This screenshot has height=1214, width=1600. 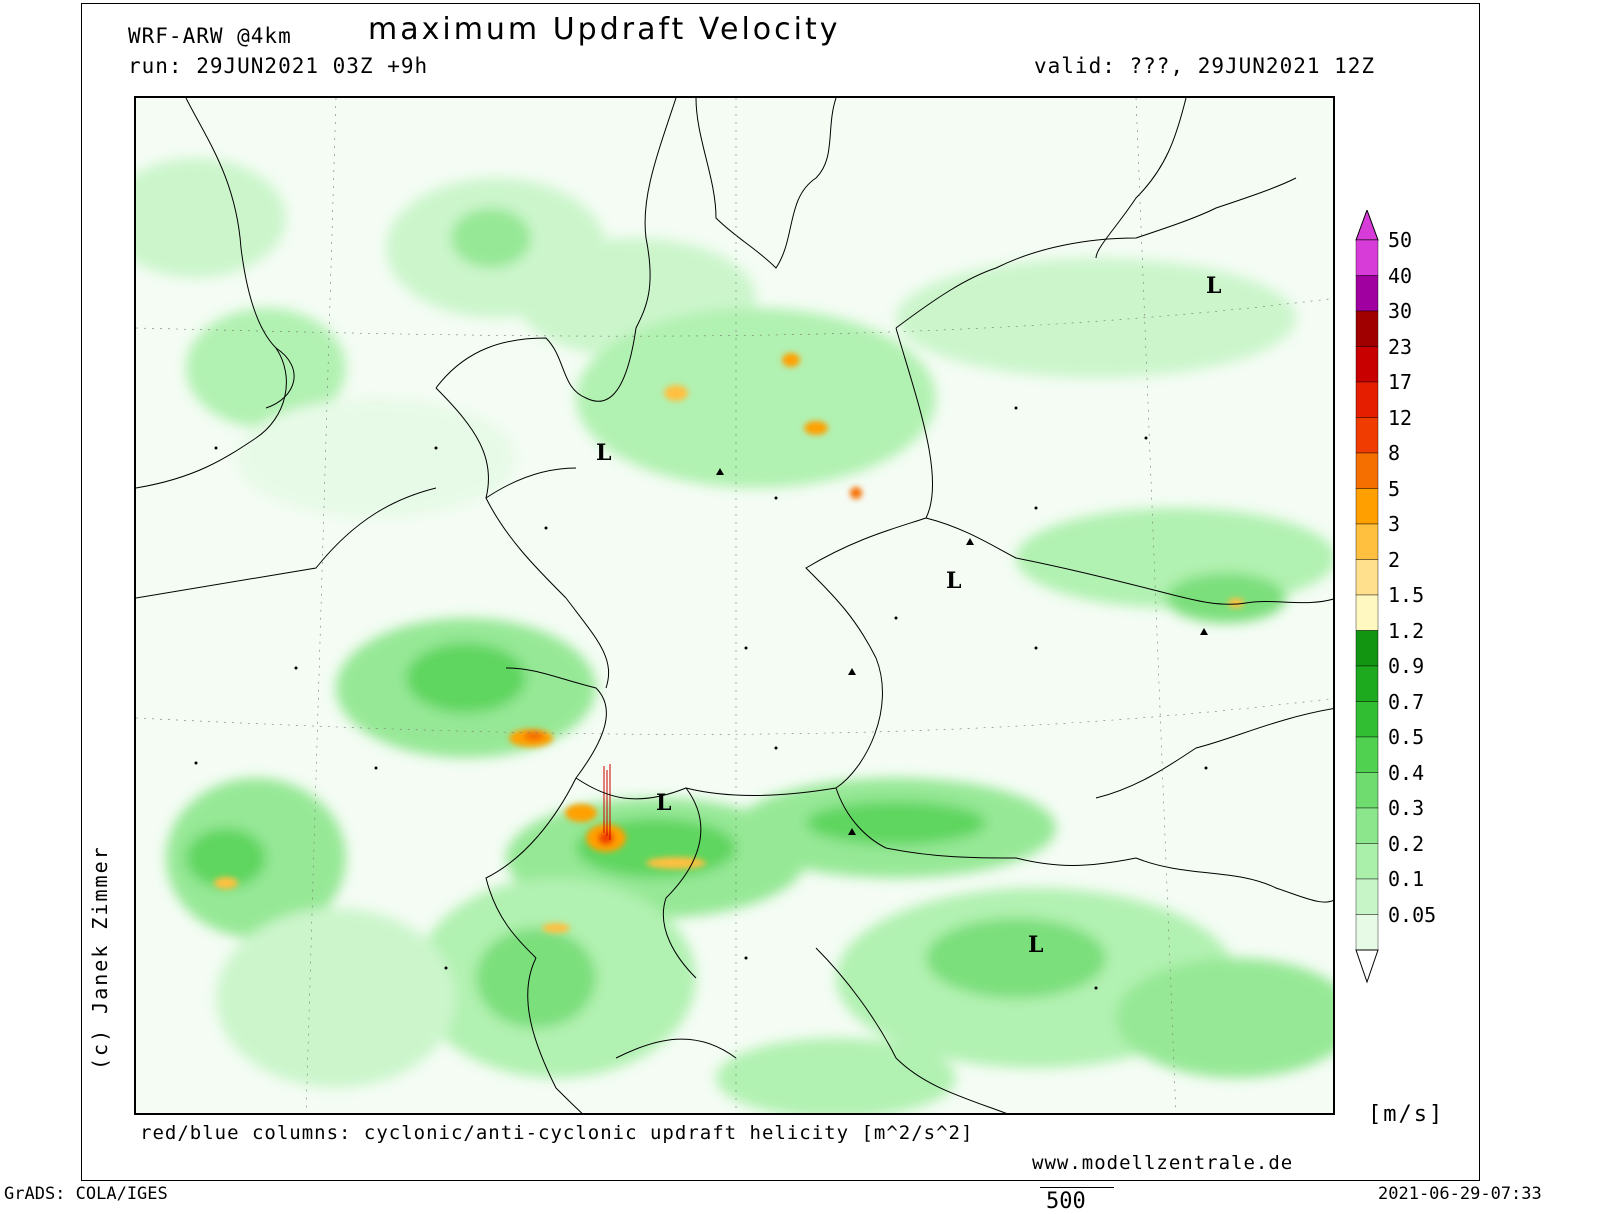 I want to click on colorbar-tick-label: 8, so click(x=1394, y=453).